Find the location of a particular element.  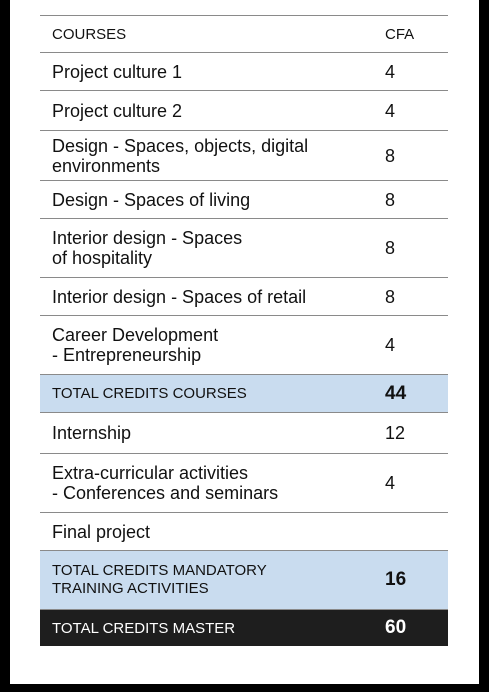

total-courses-row: TOTAL CREDITS COURSES 44 is located at coordinates (244, 393).